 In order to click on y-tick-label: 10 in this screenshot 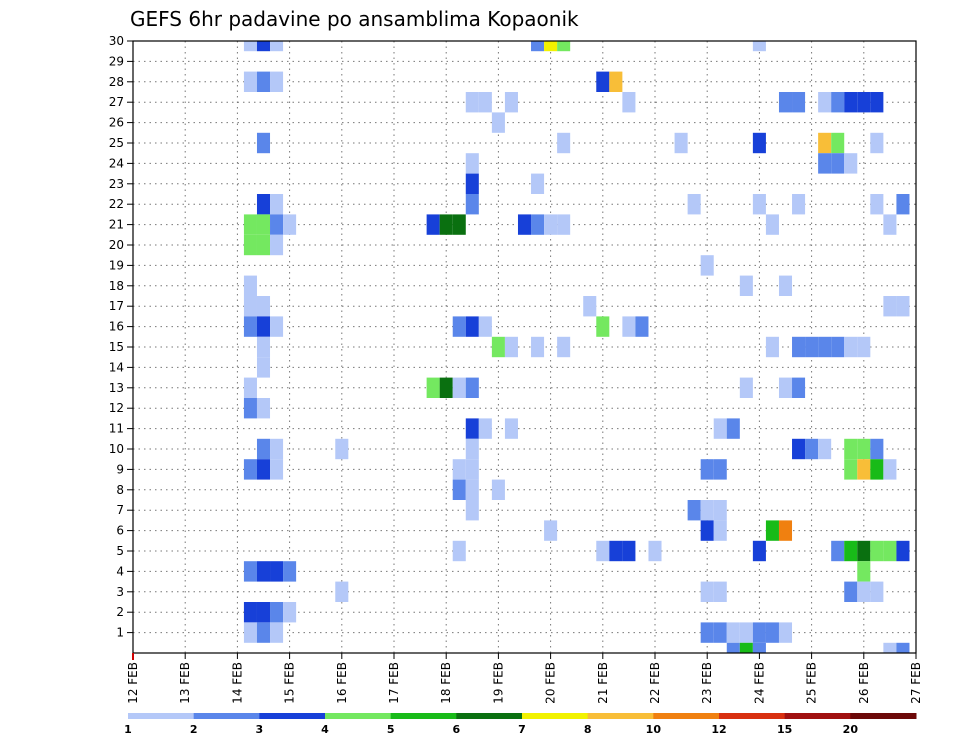, I will do `click(116, 449)`.